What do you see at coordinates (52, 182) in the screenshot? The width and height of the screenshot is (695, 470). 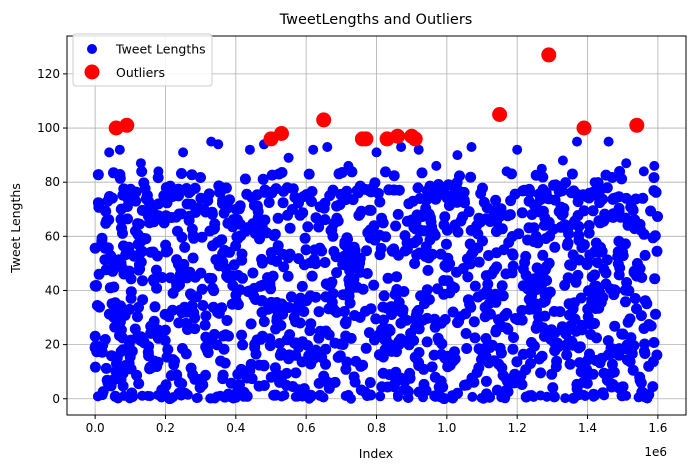 I see `y-tick-label: 80` at bounding box center [52, 182].